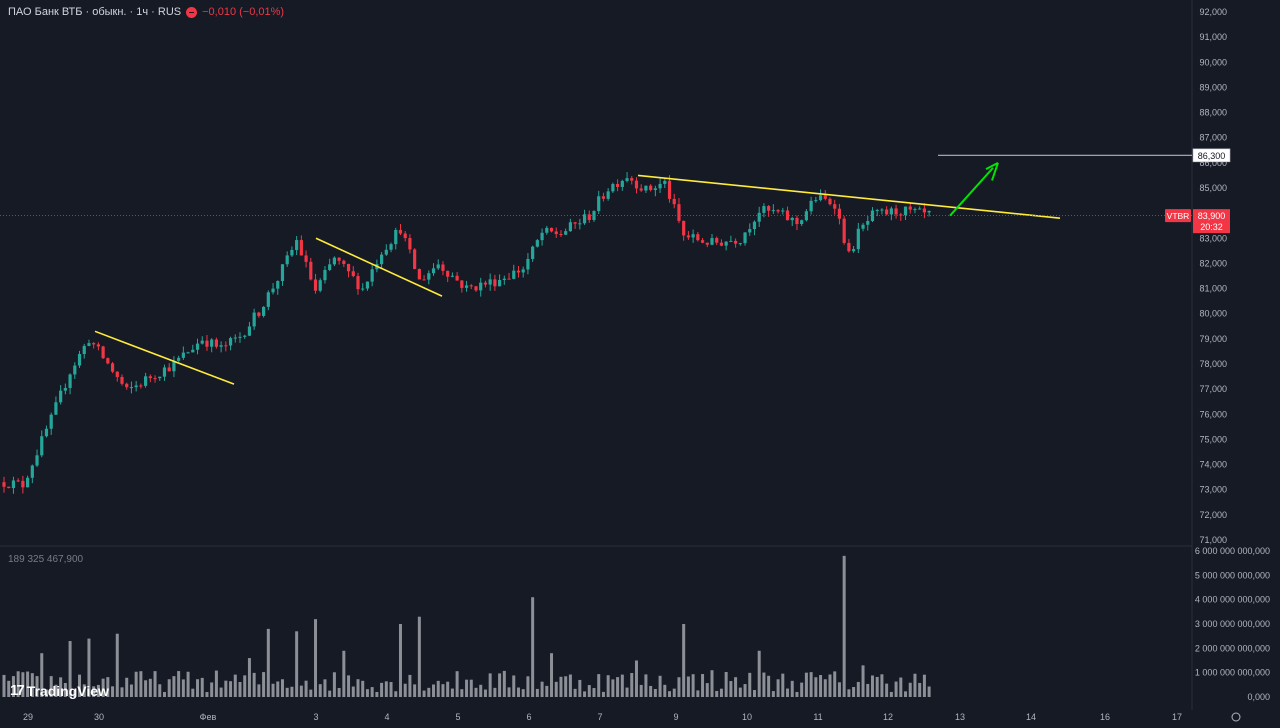 This screenshot has width=1280, height=728. I want to click on y-tick-label: 87,000, so click(1213, 138).